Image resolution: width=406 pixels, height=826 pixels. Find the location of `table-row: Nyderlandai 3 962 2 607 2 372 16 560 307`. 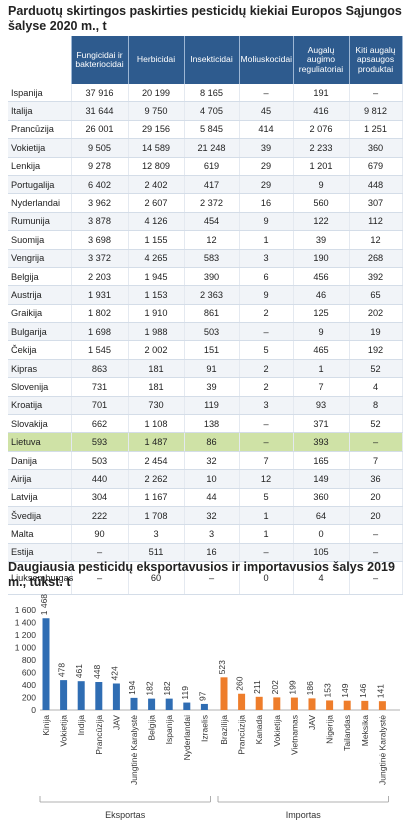

table-row: Nyderlandai 3 962 2 607 2 372 16 560 307 is located at coordinates (205, 203).